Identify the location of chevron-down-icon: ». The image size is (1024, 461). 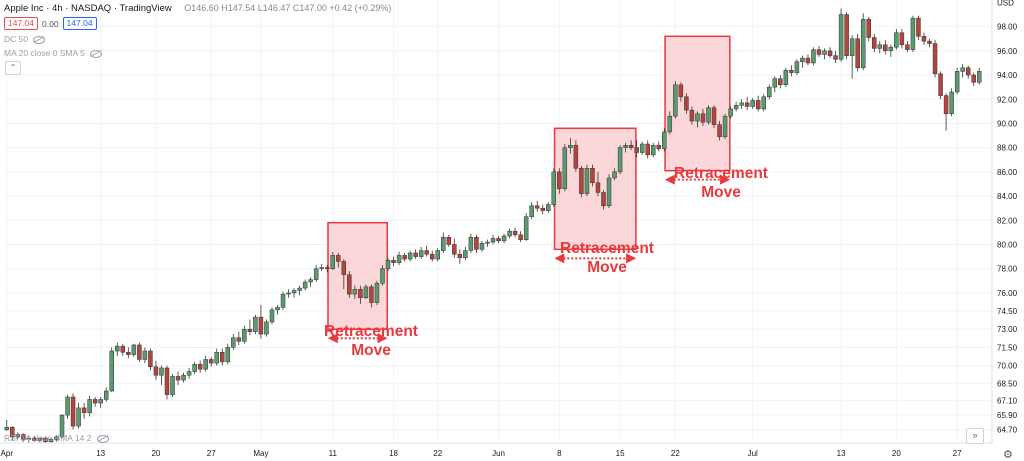
(975, 436).